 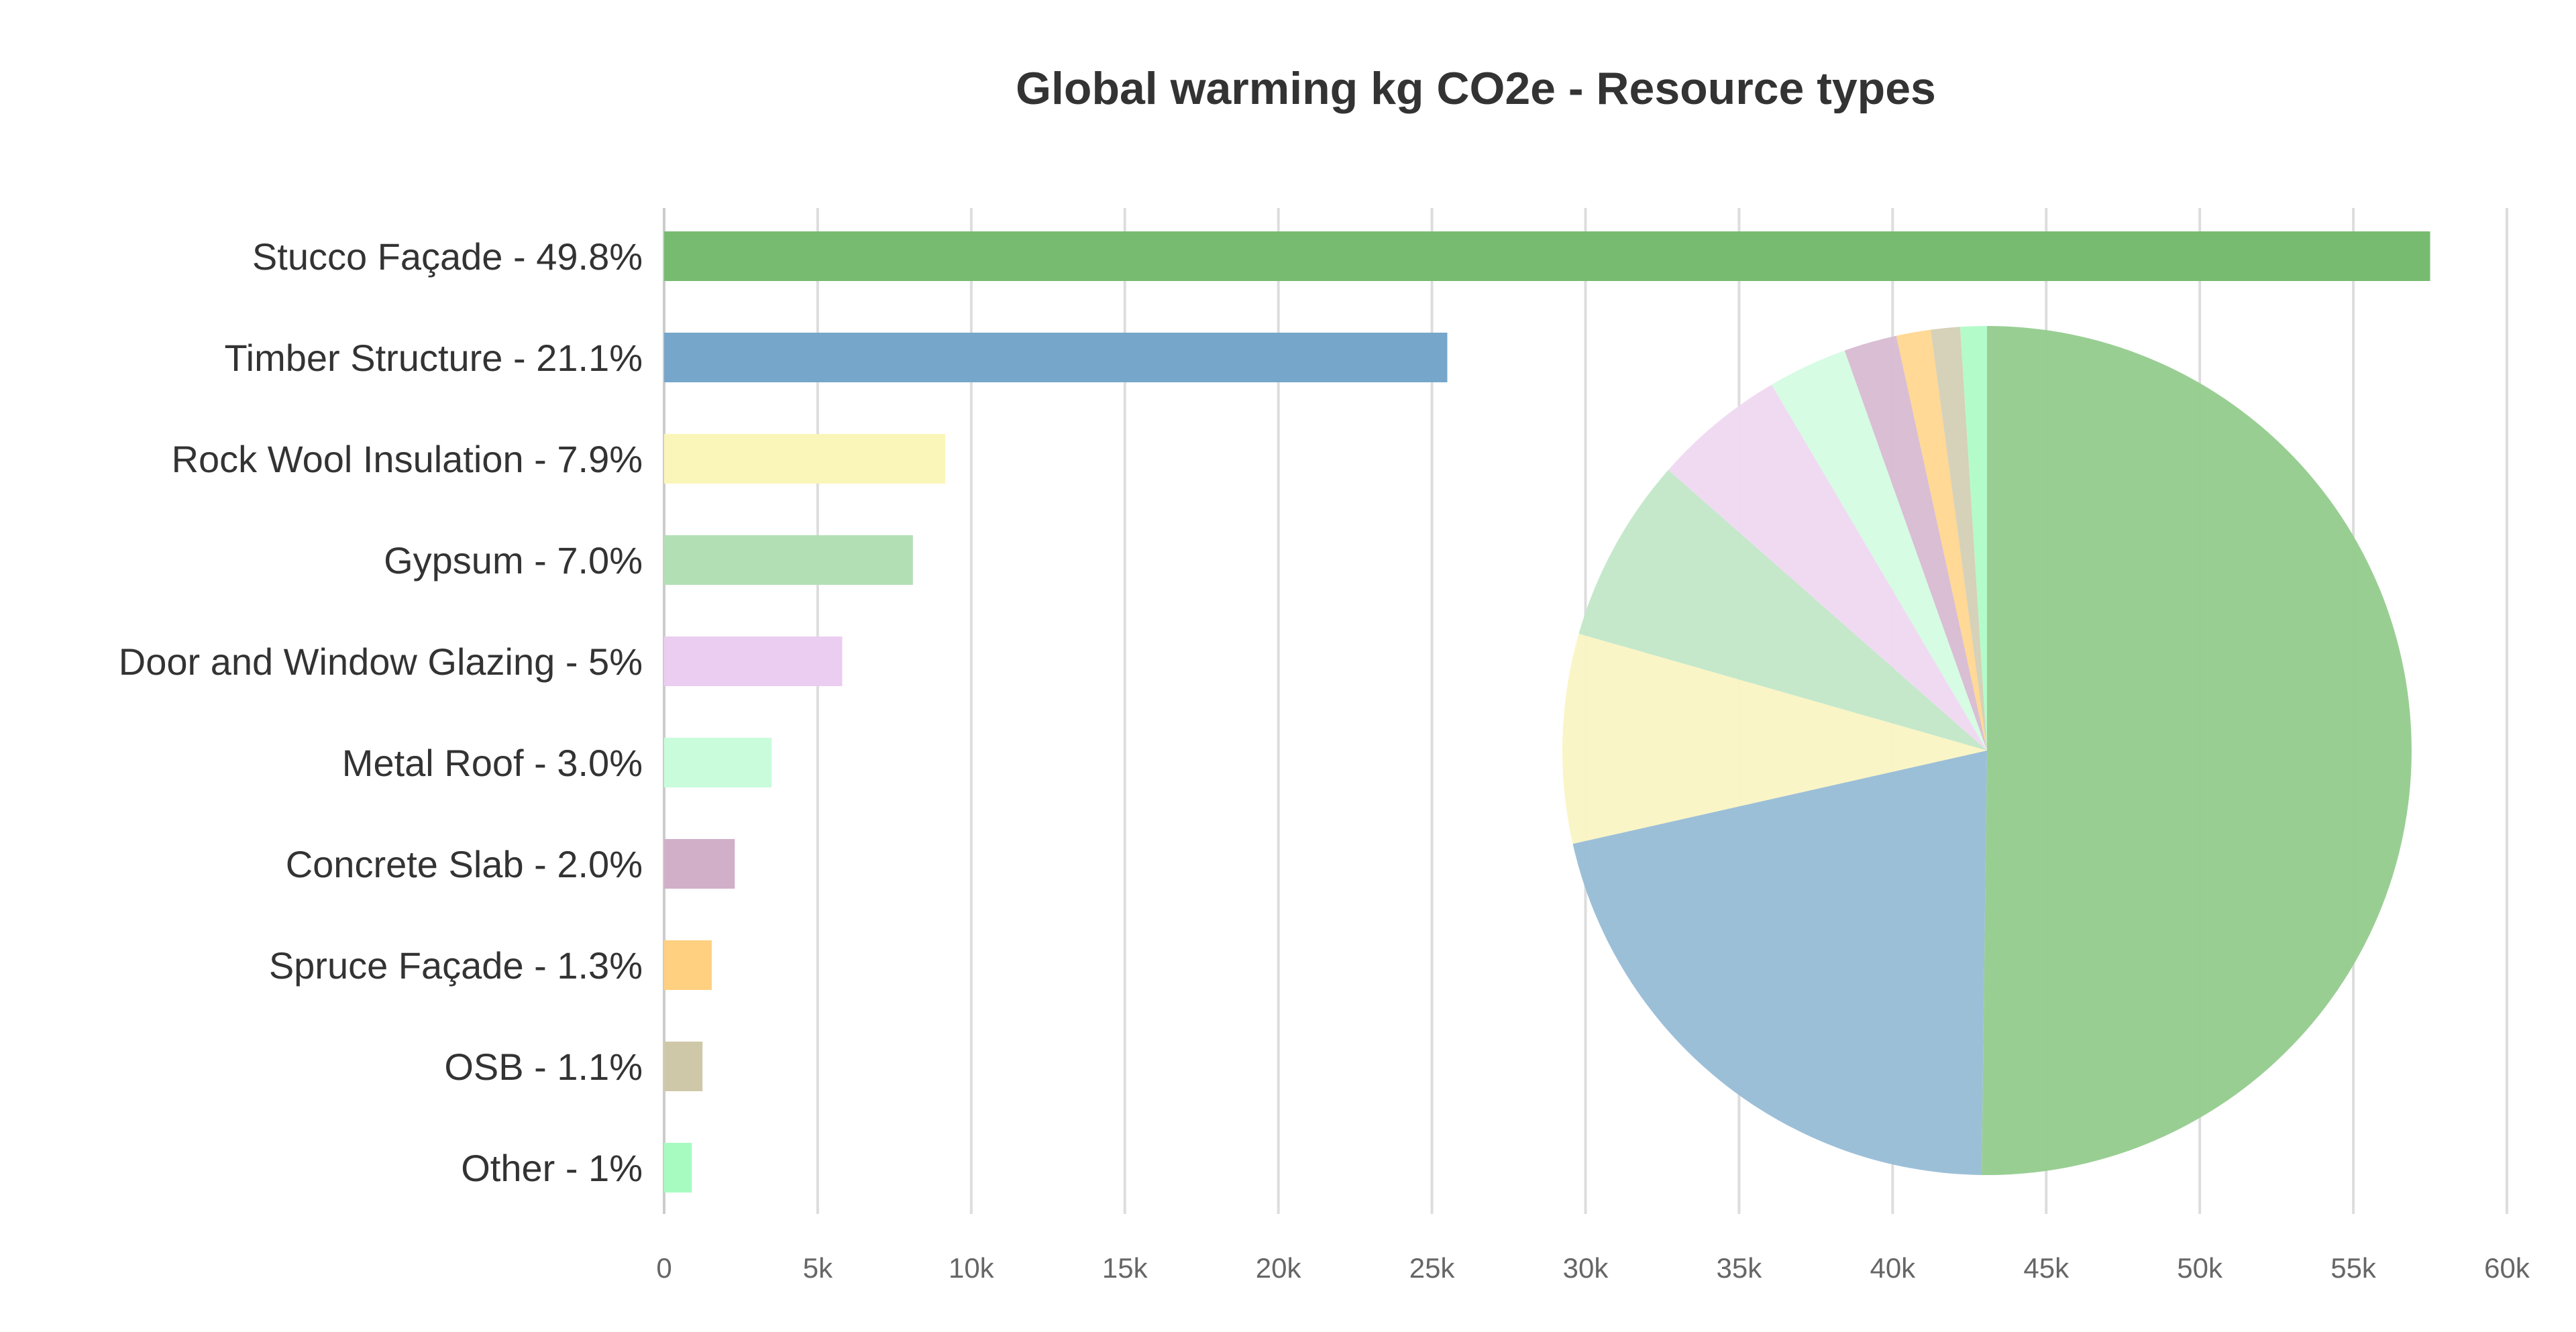 I want to click on x-tick-label: 25k, so click(x=1432, y=1268).